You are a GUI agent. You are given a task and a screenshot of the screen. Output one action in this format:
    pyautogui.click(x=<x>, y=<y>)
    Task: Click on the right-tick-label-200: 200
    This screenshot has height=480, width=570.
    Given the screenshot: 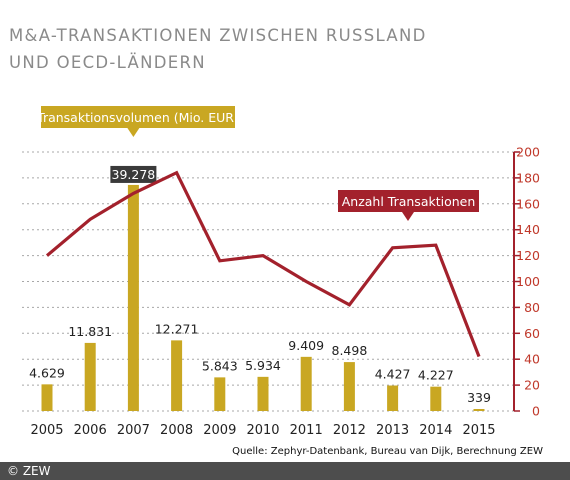 What is the action you would take?
    pyautogui.click(x=528, y=152)
    